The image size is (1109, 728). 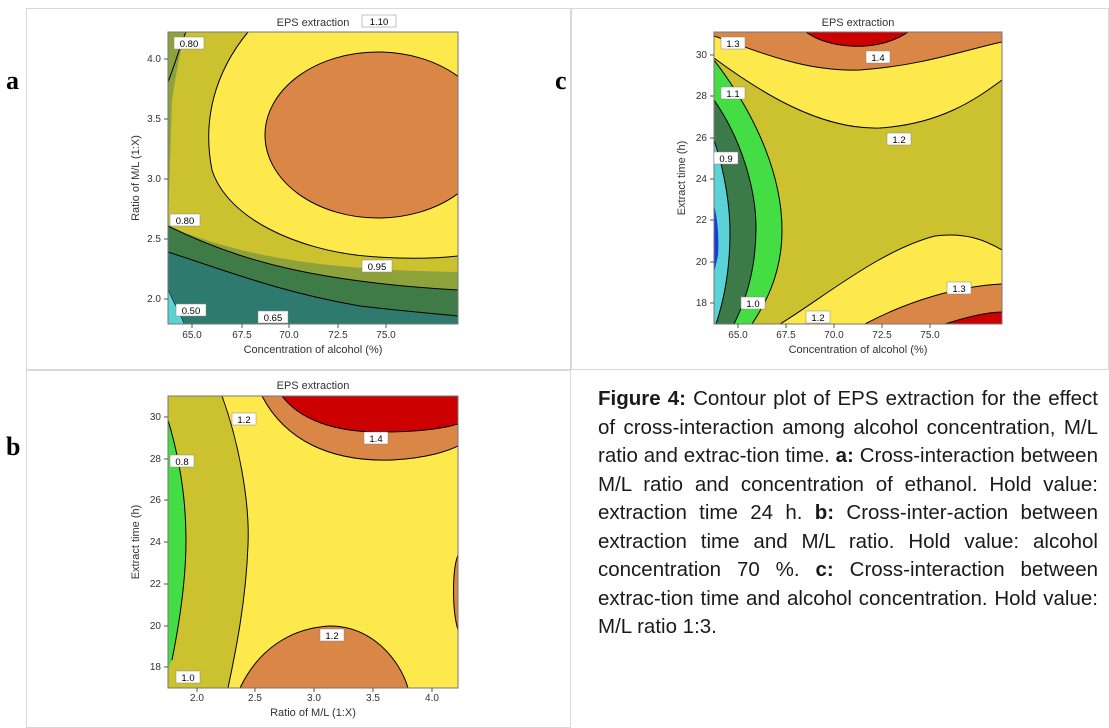 I want to click on svg-text: 0.8, so click(x=181, y=462).